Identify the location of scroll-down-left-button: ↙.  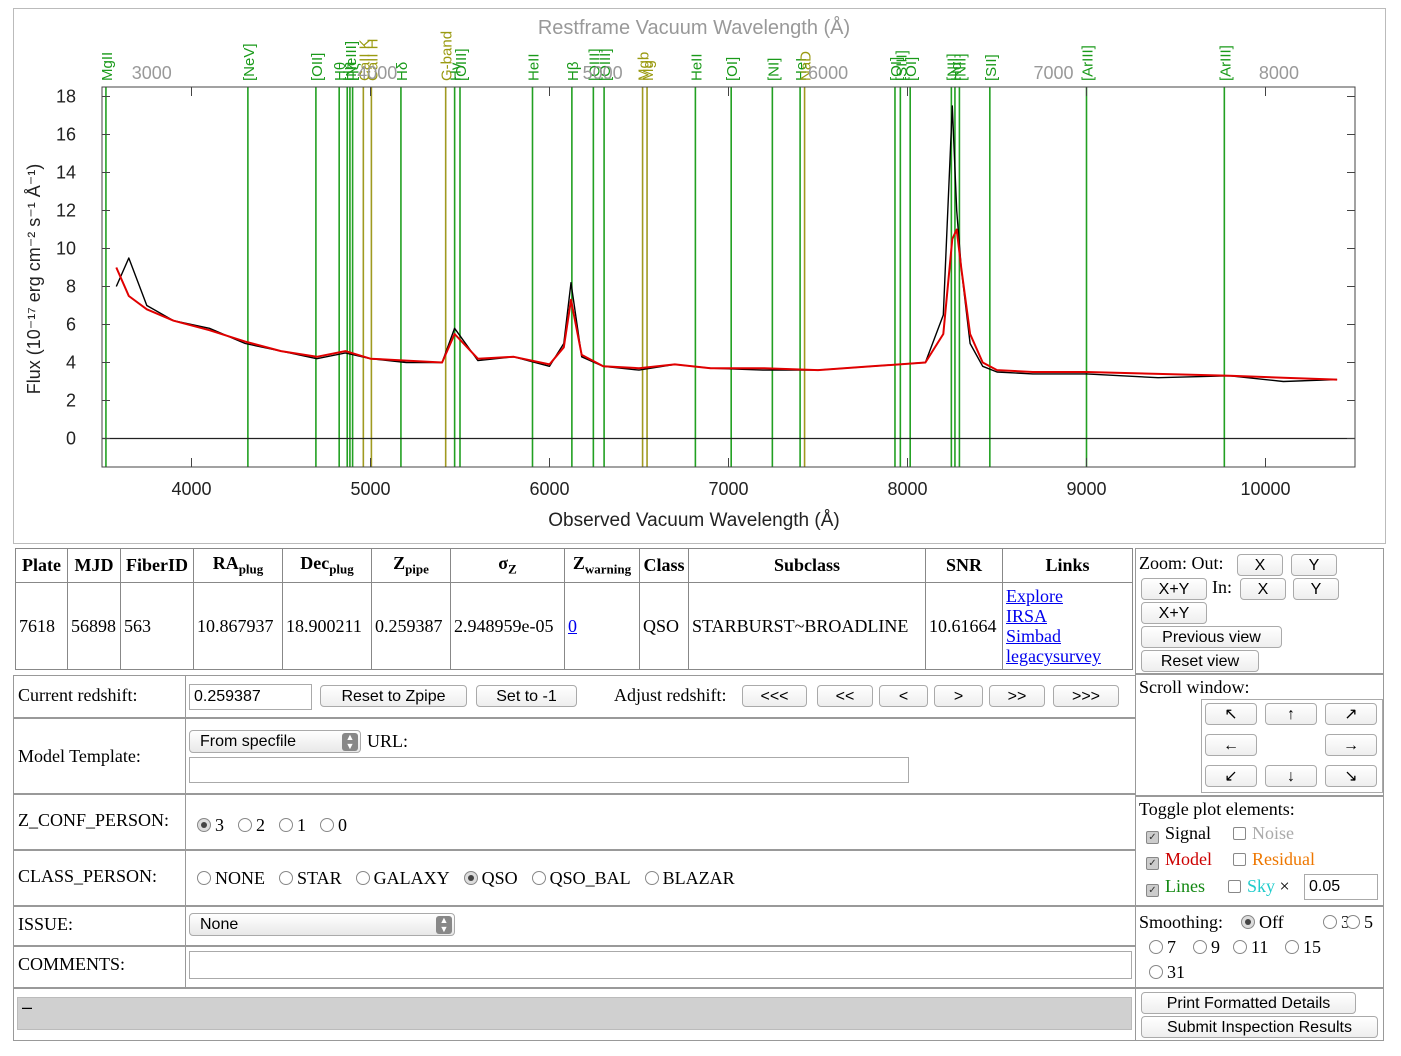
(1231, 776).